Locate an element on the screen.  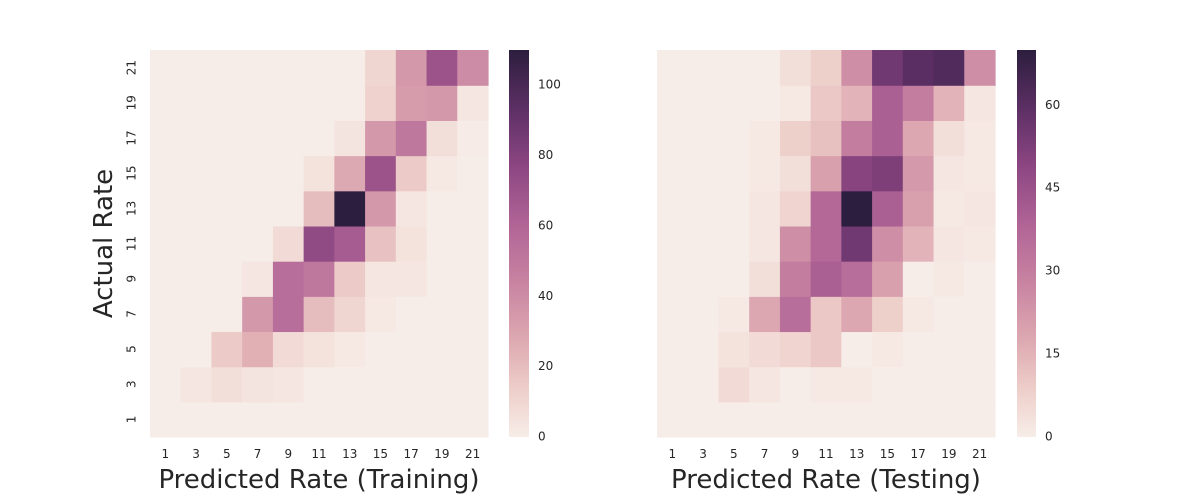
test-cell-r9-c7 is located at coordinates (888, 103).